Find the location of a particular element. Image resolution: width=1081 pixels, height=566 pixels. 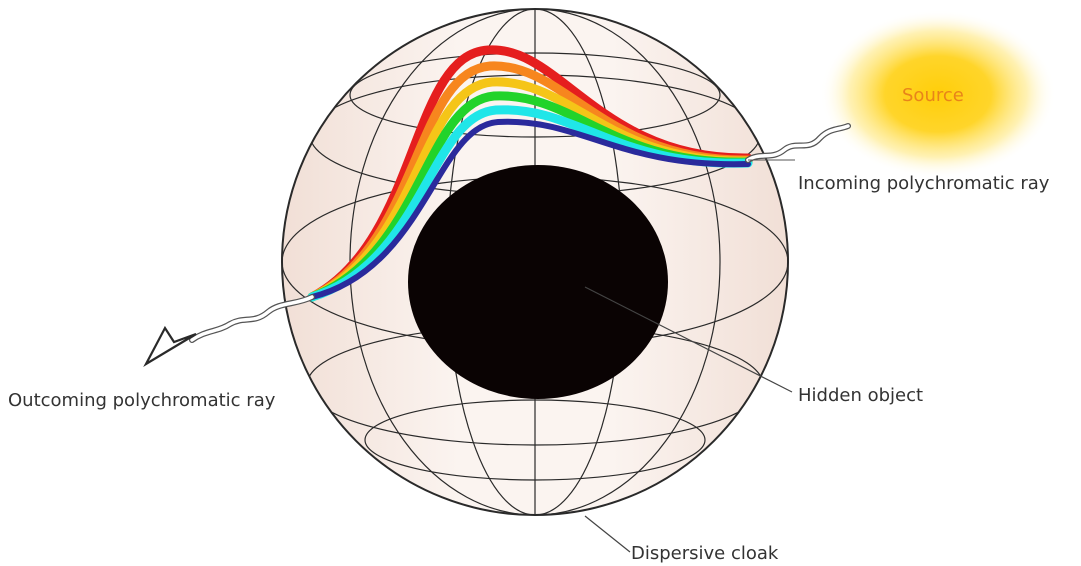

cloak-pointer-line is located at coordinates (607, 534).